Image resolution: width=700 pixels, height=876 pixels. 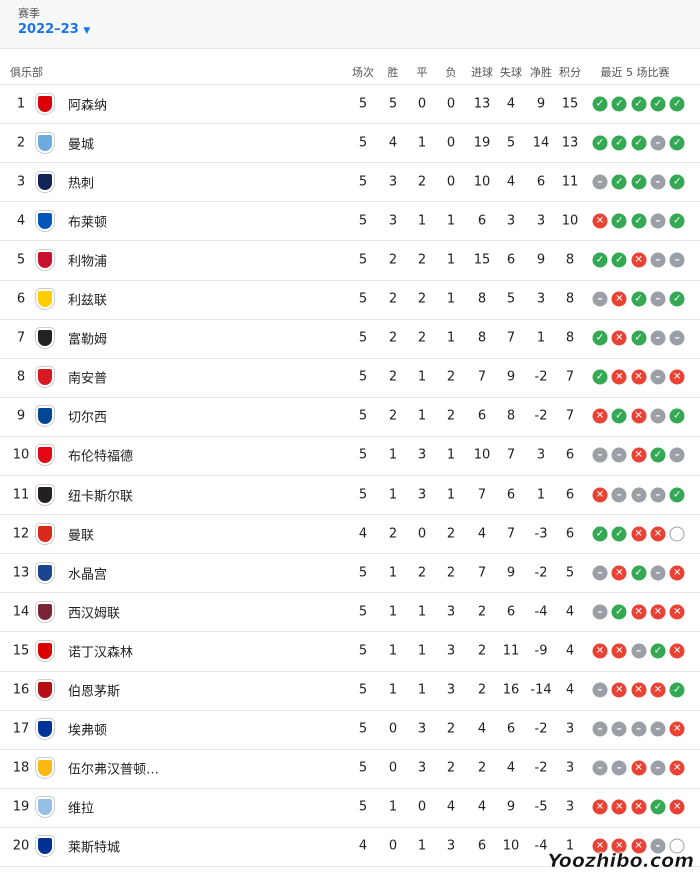 What do you see at coordinates (511, 690) in the screenshot?
I see `stat-ga: 16` at bounding box center [511, 690].